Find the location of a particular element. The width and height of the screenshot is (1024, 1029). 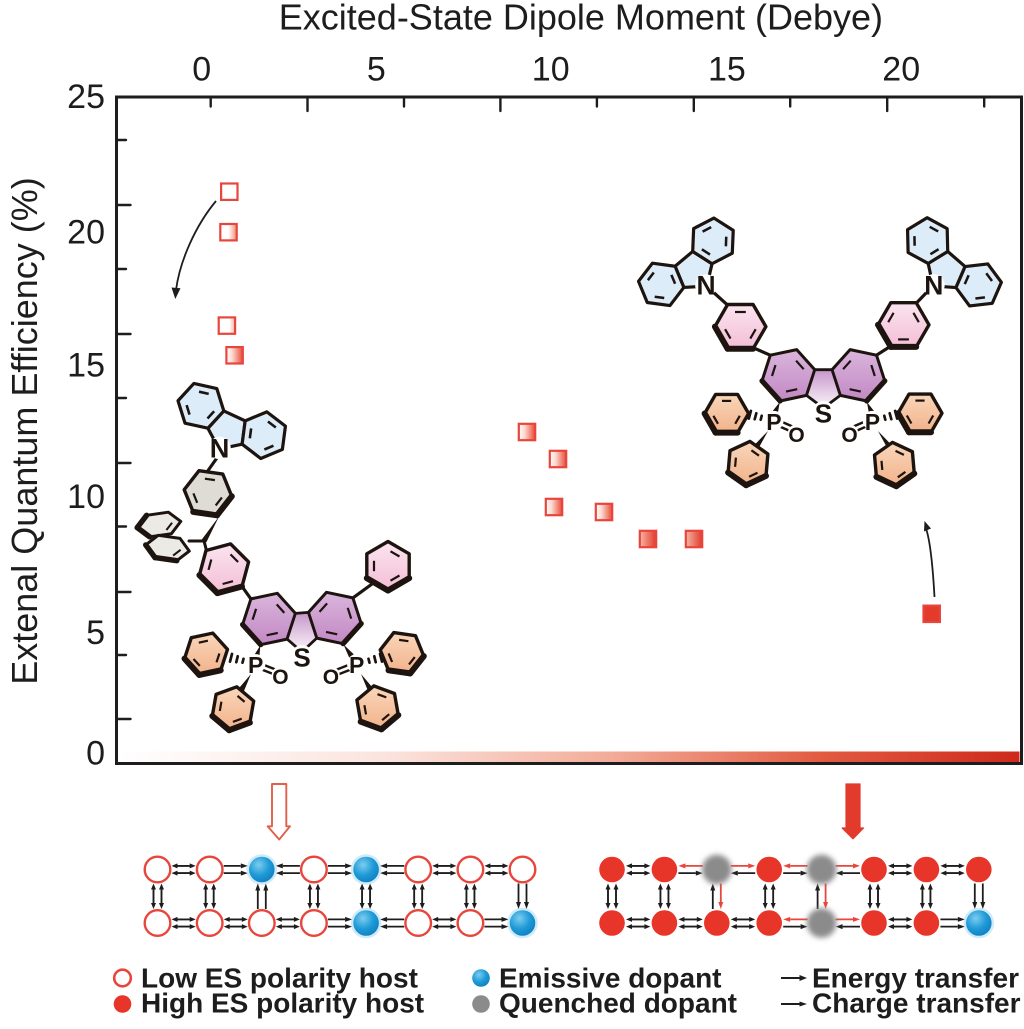

svg-text: High ES polarity host is located at coordinates (282, 1003).